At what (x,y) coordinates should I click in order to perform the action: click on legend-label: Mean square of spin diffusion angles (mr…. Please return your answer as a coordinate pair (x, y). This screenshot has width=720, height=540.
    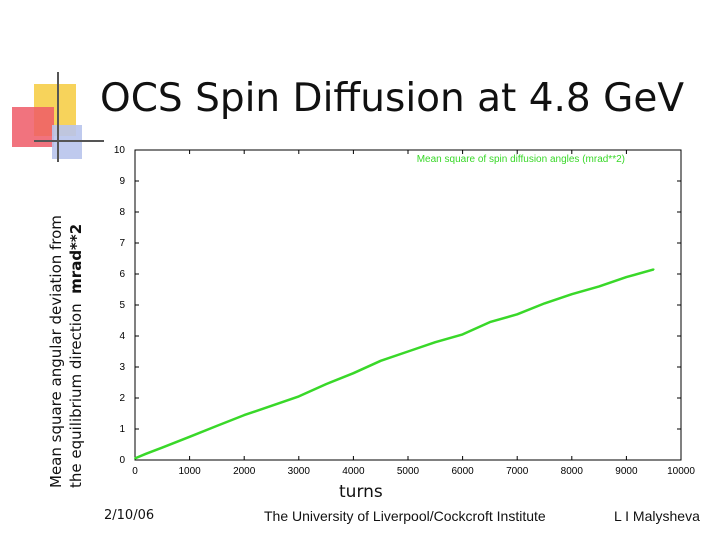
    Looking at the image, I should click on (521, 159).